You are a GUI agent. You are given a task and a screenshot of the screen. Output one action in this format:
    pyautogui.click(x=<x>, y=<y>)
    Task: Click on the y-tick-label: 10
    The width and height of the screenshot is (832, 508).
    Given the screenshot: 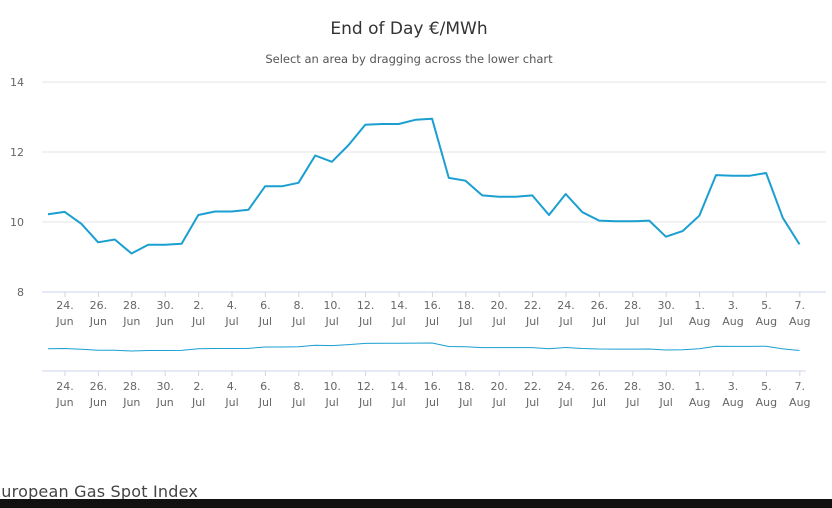 What is the action you would take?
    pyautogui.click(x=17, y=222)
    